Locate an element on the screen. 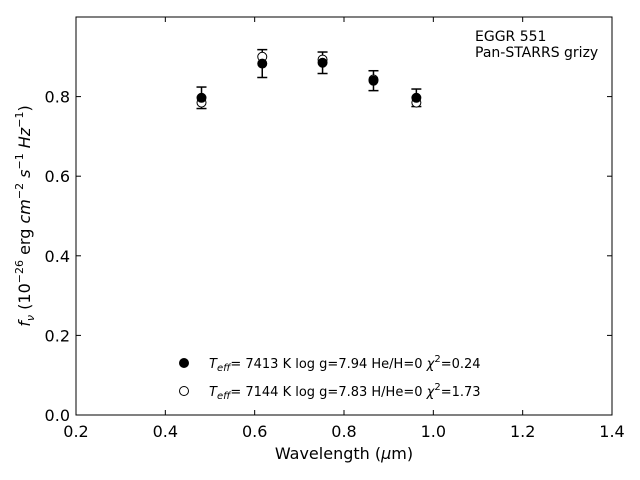  annotation-line-2: Pan-STARRS grizy is located at coordinates (536, 53).